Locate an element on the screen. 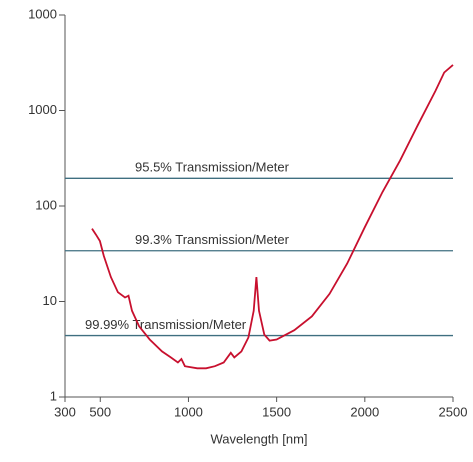 The image size is (473, 462). reference-label: 99.3% Transmission/Meter is located at coordinates (212, 239).